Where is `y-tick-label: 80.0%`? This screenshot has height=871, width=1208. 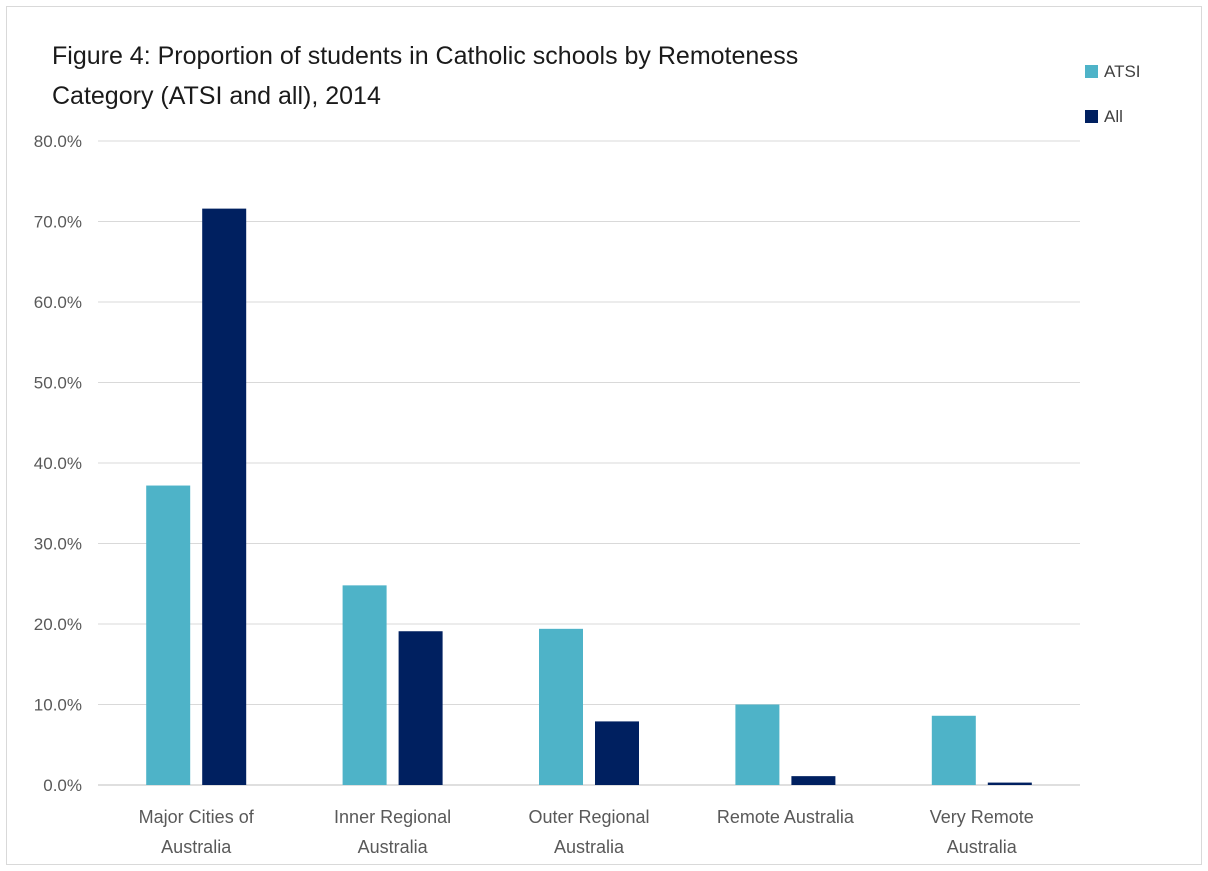 y-tick-label: 80.0% is located at coordinates (58, 141).